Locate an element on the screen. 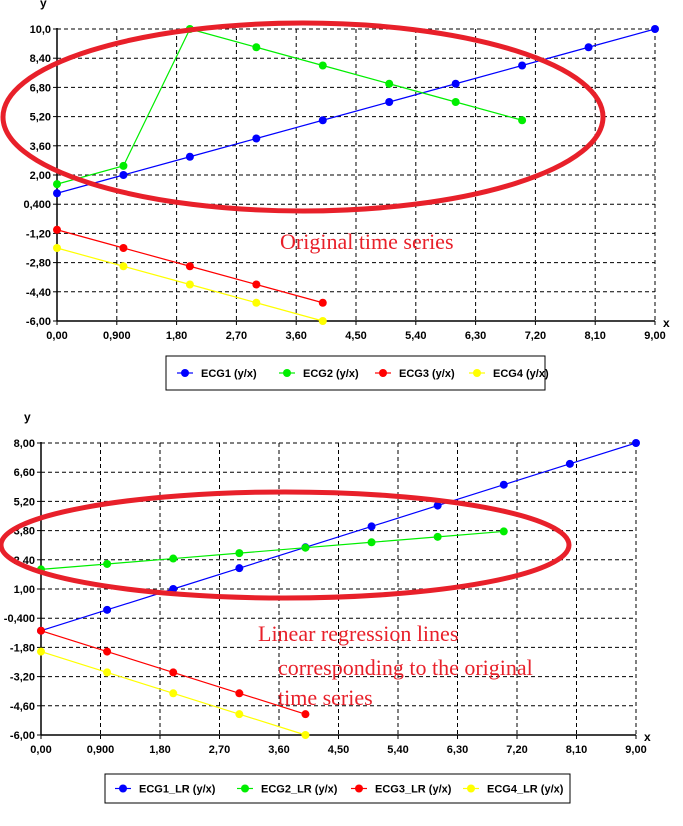  legend-box is located at coordinates (337, 788).